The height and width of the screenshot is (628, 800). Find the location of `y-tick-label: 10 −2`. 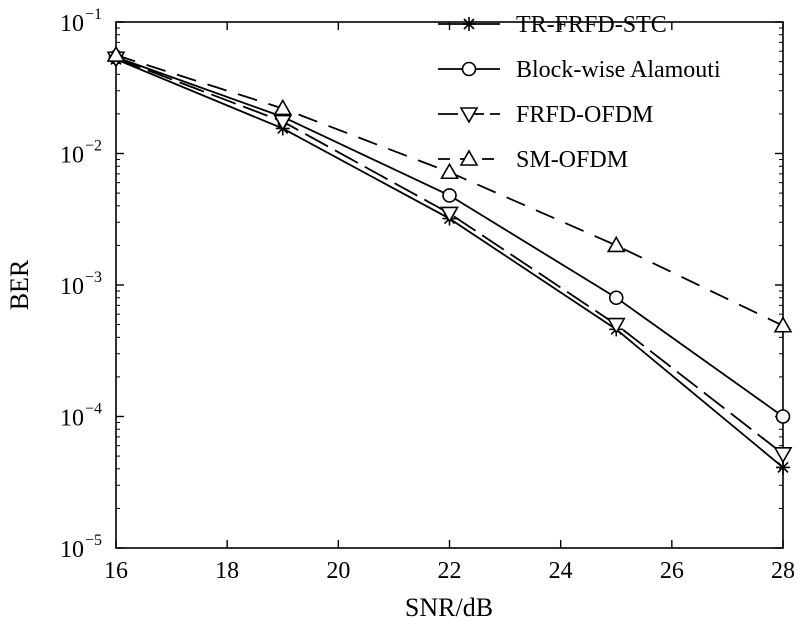

y-tick-label: 10 −2 is located at coordinates (81, 153).